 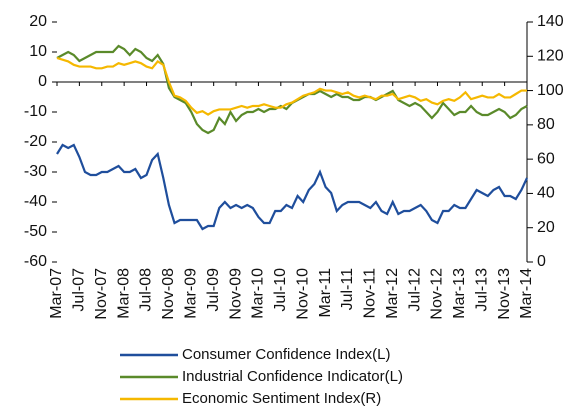 What do you see at coordinates (325, 293) in the screenshot?
I see `x-tick-label: Mar-11` at bounding box center [325, 293].